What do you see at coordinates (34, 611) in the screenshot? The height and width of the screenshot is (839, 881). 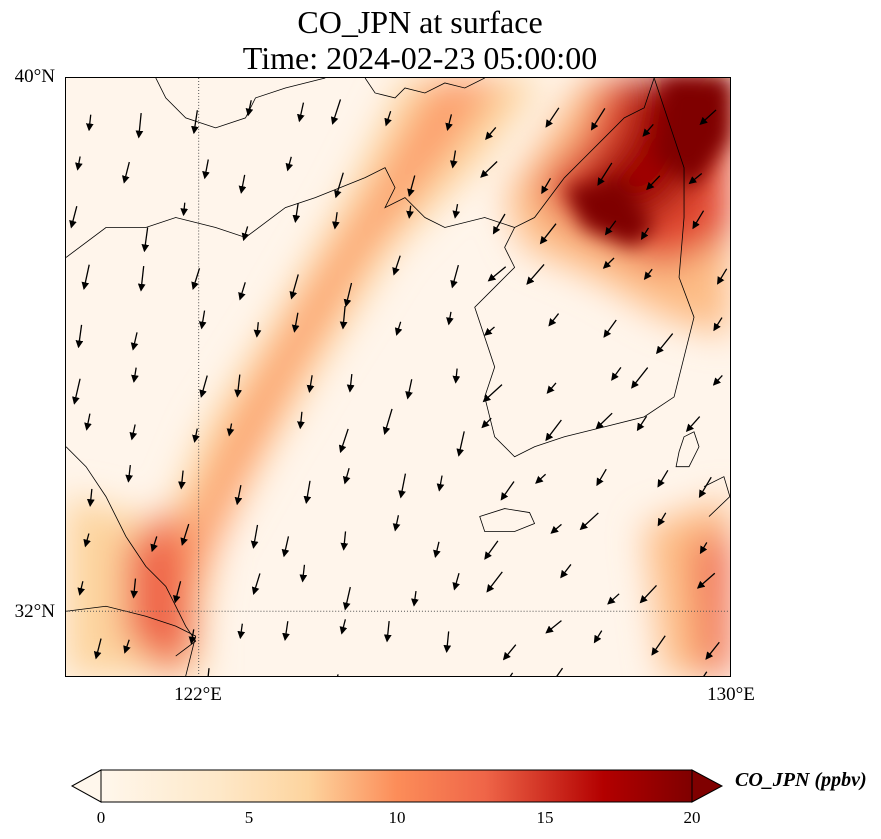 I see `lat-label-32n: 32°N` at bounding box center [34, 611].